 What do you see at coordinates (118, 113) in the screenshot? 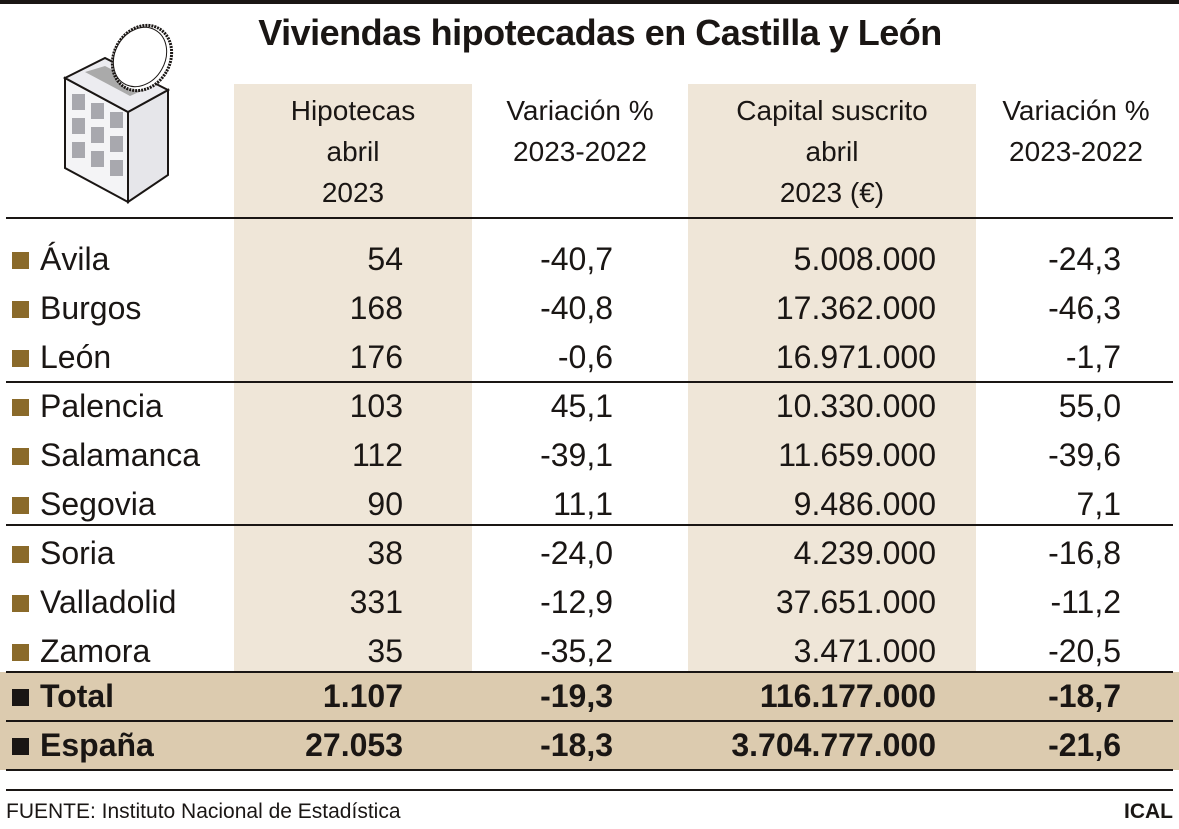
I see `building-coin-icon` at bounding box center [118, 113].